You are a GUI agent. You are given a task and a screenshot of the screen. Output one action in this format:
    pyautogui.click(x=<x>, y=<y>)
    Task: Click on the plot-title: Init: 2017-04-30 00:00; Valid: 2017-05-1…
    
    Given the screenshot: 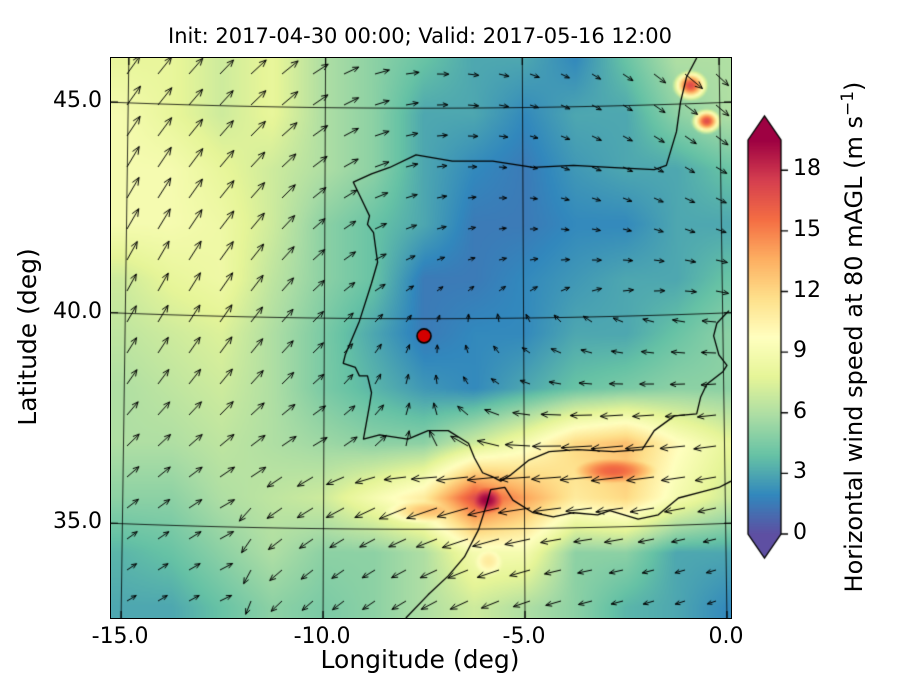 What is the action you would take?
    pyautogui.click(x=420, y=36)
    